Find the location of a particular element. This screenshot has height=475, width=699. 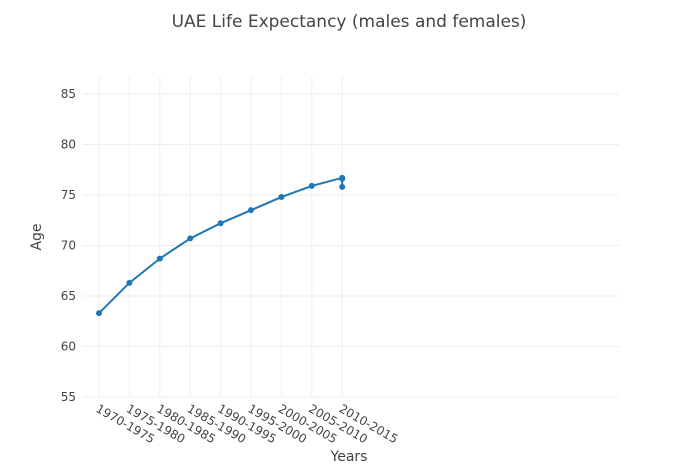

y-tick-label: 60 is located at coordinates (68, 347).